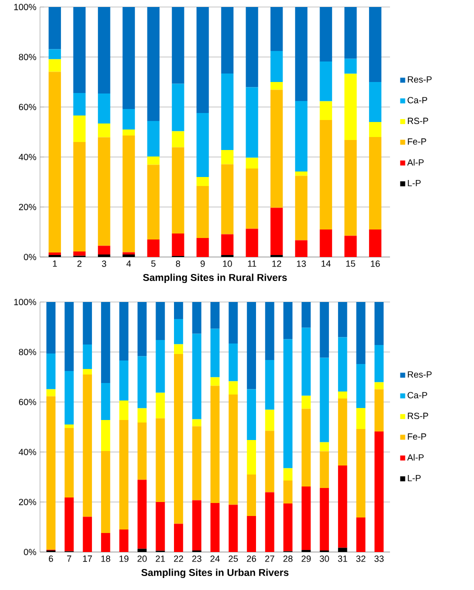 Image resolution: width=474 pixels, height=590 pixels. Describe the element at coordinates (215, 559) in the screenshot. I see `x-tick-label: 24` at that location.